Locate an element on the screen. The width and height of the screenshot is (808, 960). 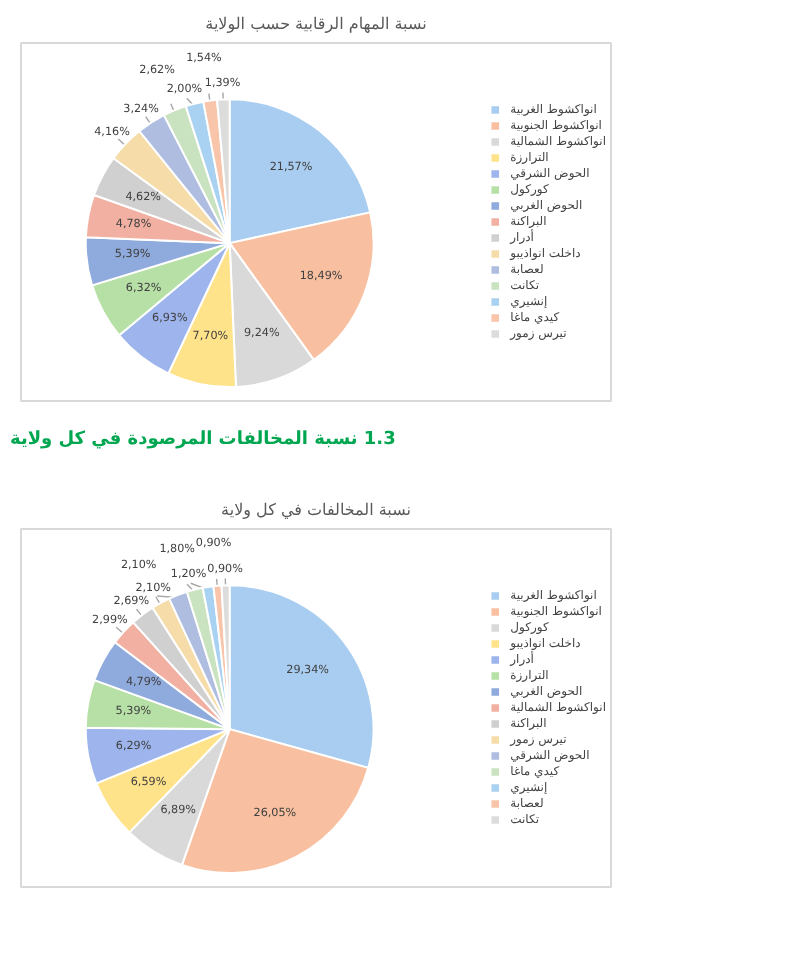
text: 1.3 نسبة المخالفات المرصودة في كل ولاية is located at coordinates (203, 441).